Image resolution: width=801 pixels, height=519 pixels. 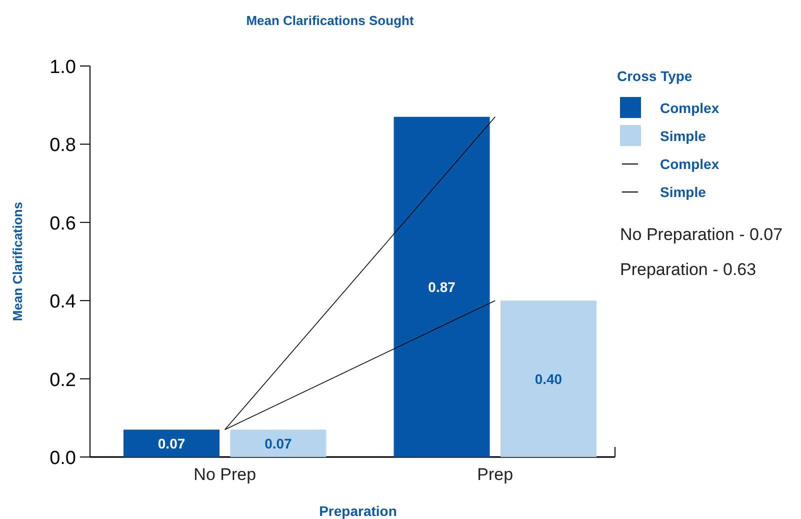 What do you see at coordinates (330, 20) in the screenshot?
I see `chart-title: Mean Clarifications Sought` at bounding box center [330, 20].